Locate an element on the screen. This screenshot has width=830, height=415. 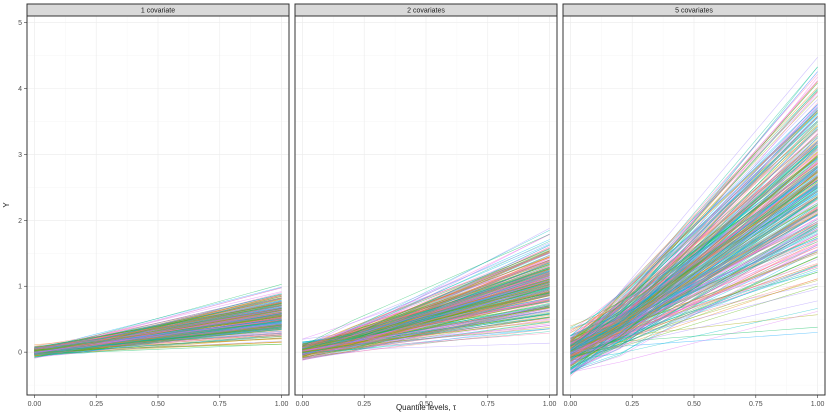
facet-label: 1 covariate is located at coordinates (158, 11).